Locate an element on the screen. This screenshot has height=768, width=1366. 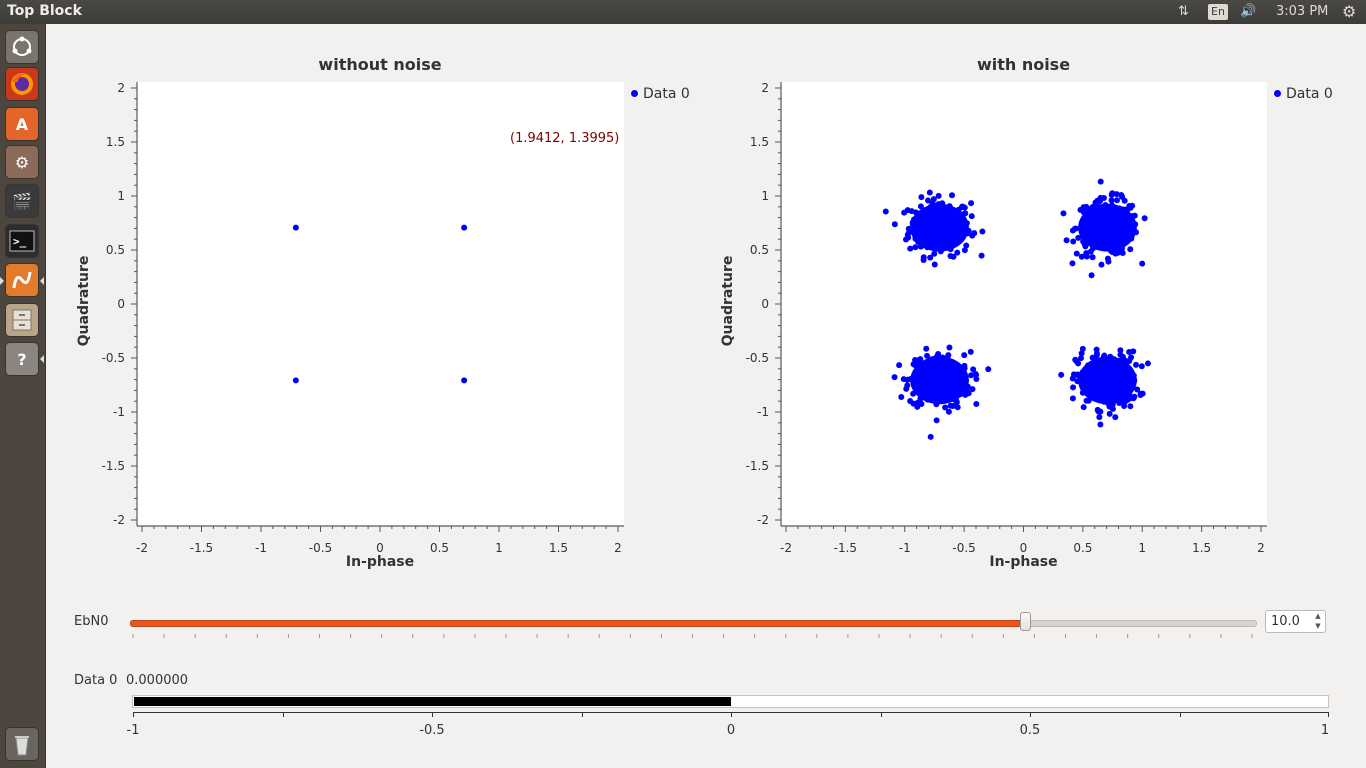
bar-tick is located at coordinates (1180, 714).